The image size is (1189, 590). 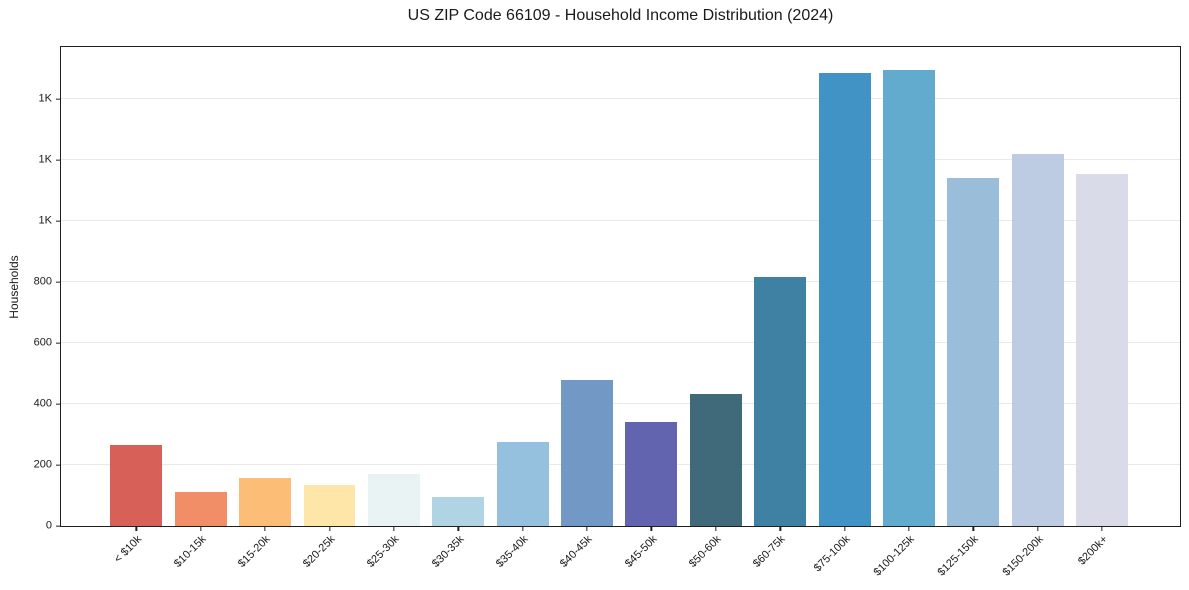 What do you see at coordinates (383, 551) in the screenshot?
I see `x-tick-label: $25-30k` at bounding box center [383, 551].